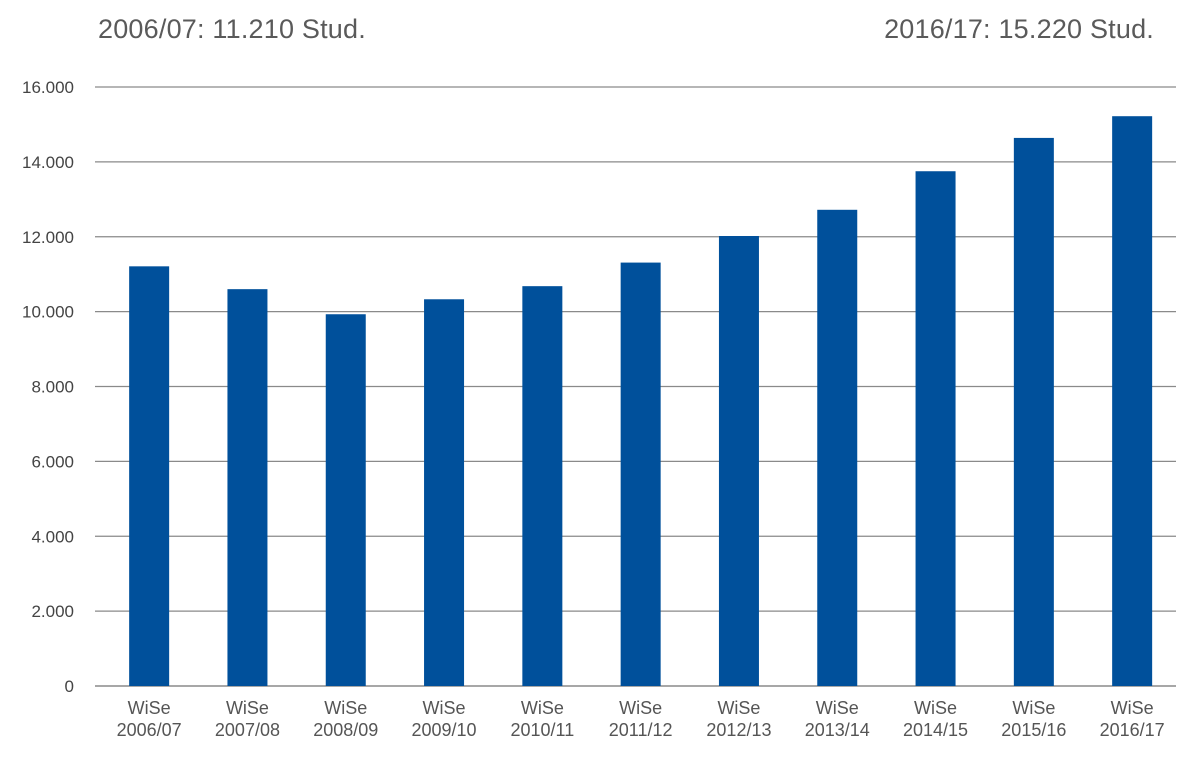 The height and width of the screenshot is (760, 1200). What do you see at coordinates (935, 719) in the screenshot?
I see `x-tick-label: WiSe 2014/15` at bounding box center [935, 719].